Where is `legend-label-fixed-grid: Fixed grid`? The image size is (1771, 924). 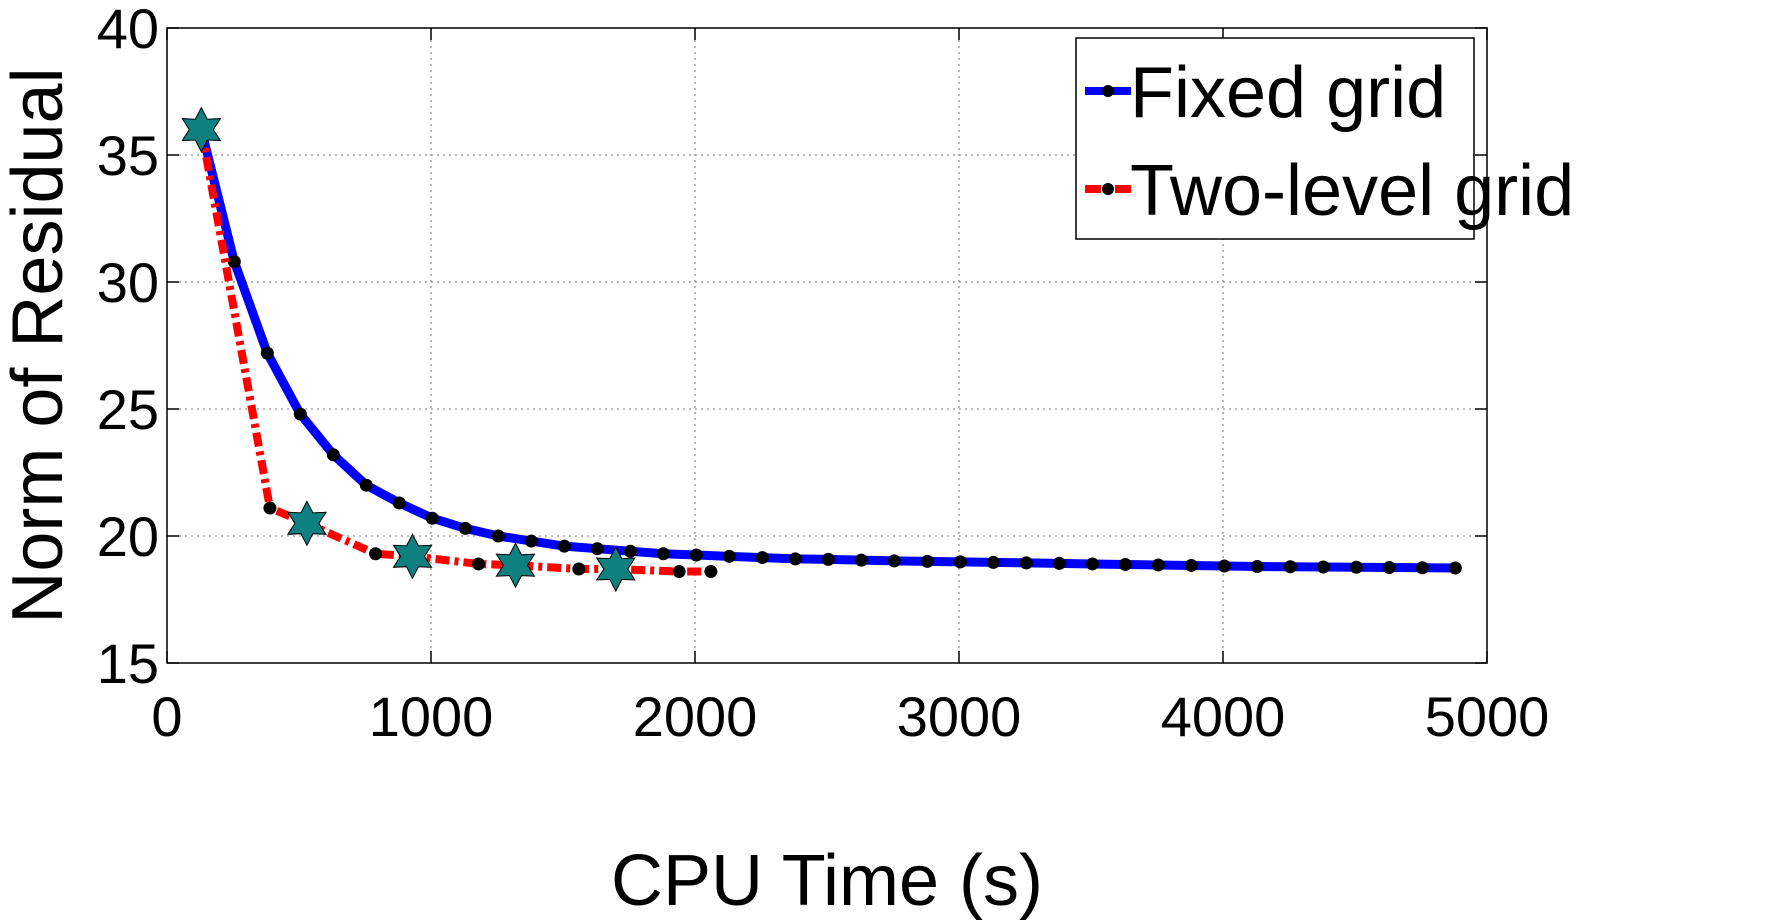 legend-label-fixed-grid: Fixed grid is located at coordinates (1288, 93).